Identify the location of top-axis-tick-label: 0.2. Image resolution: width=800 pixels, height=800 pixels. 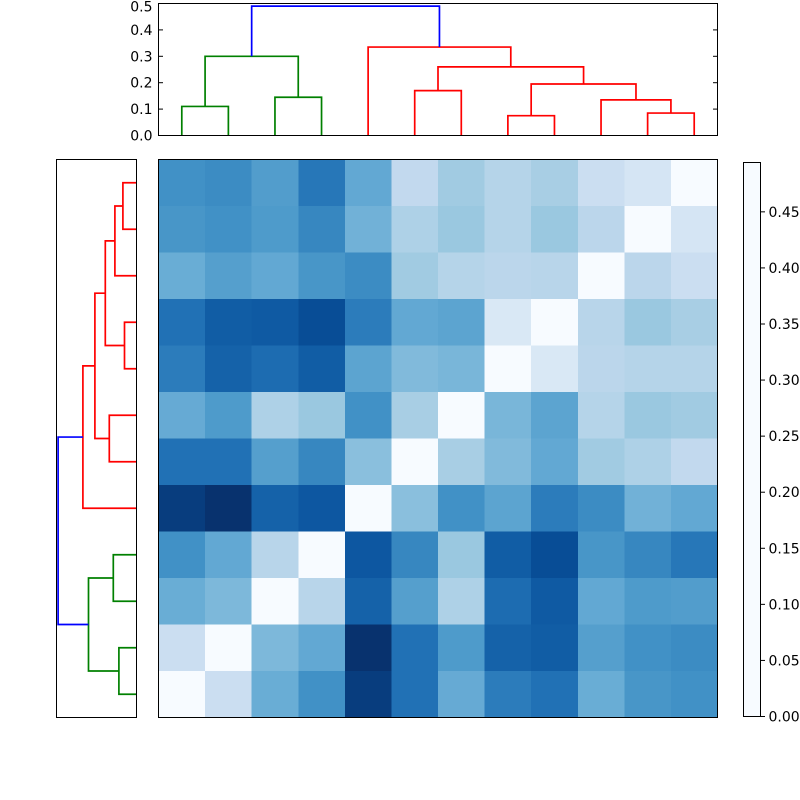
(141, 84).